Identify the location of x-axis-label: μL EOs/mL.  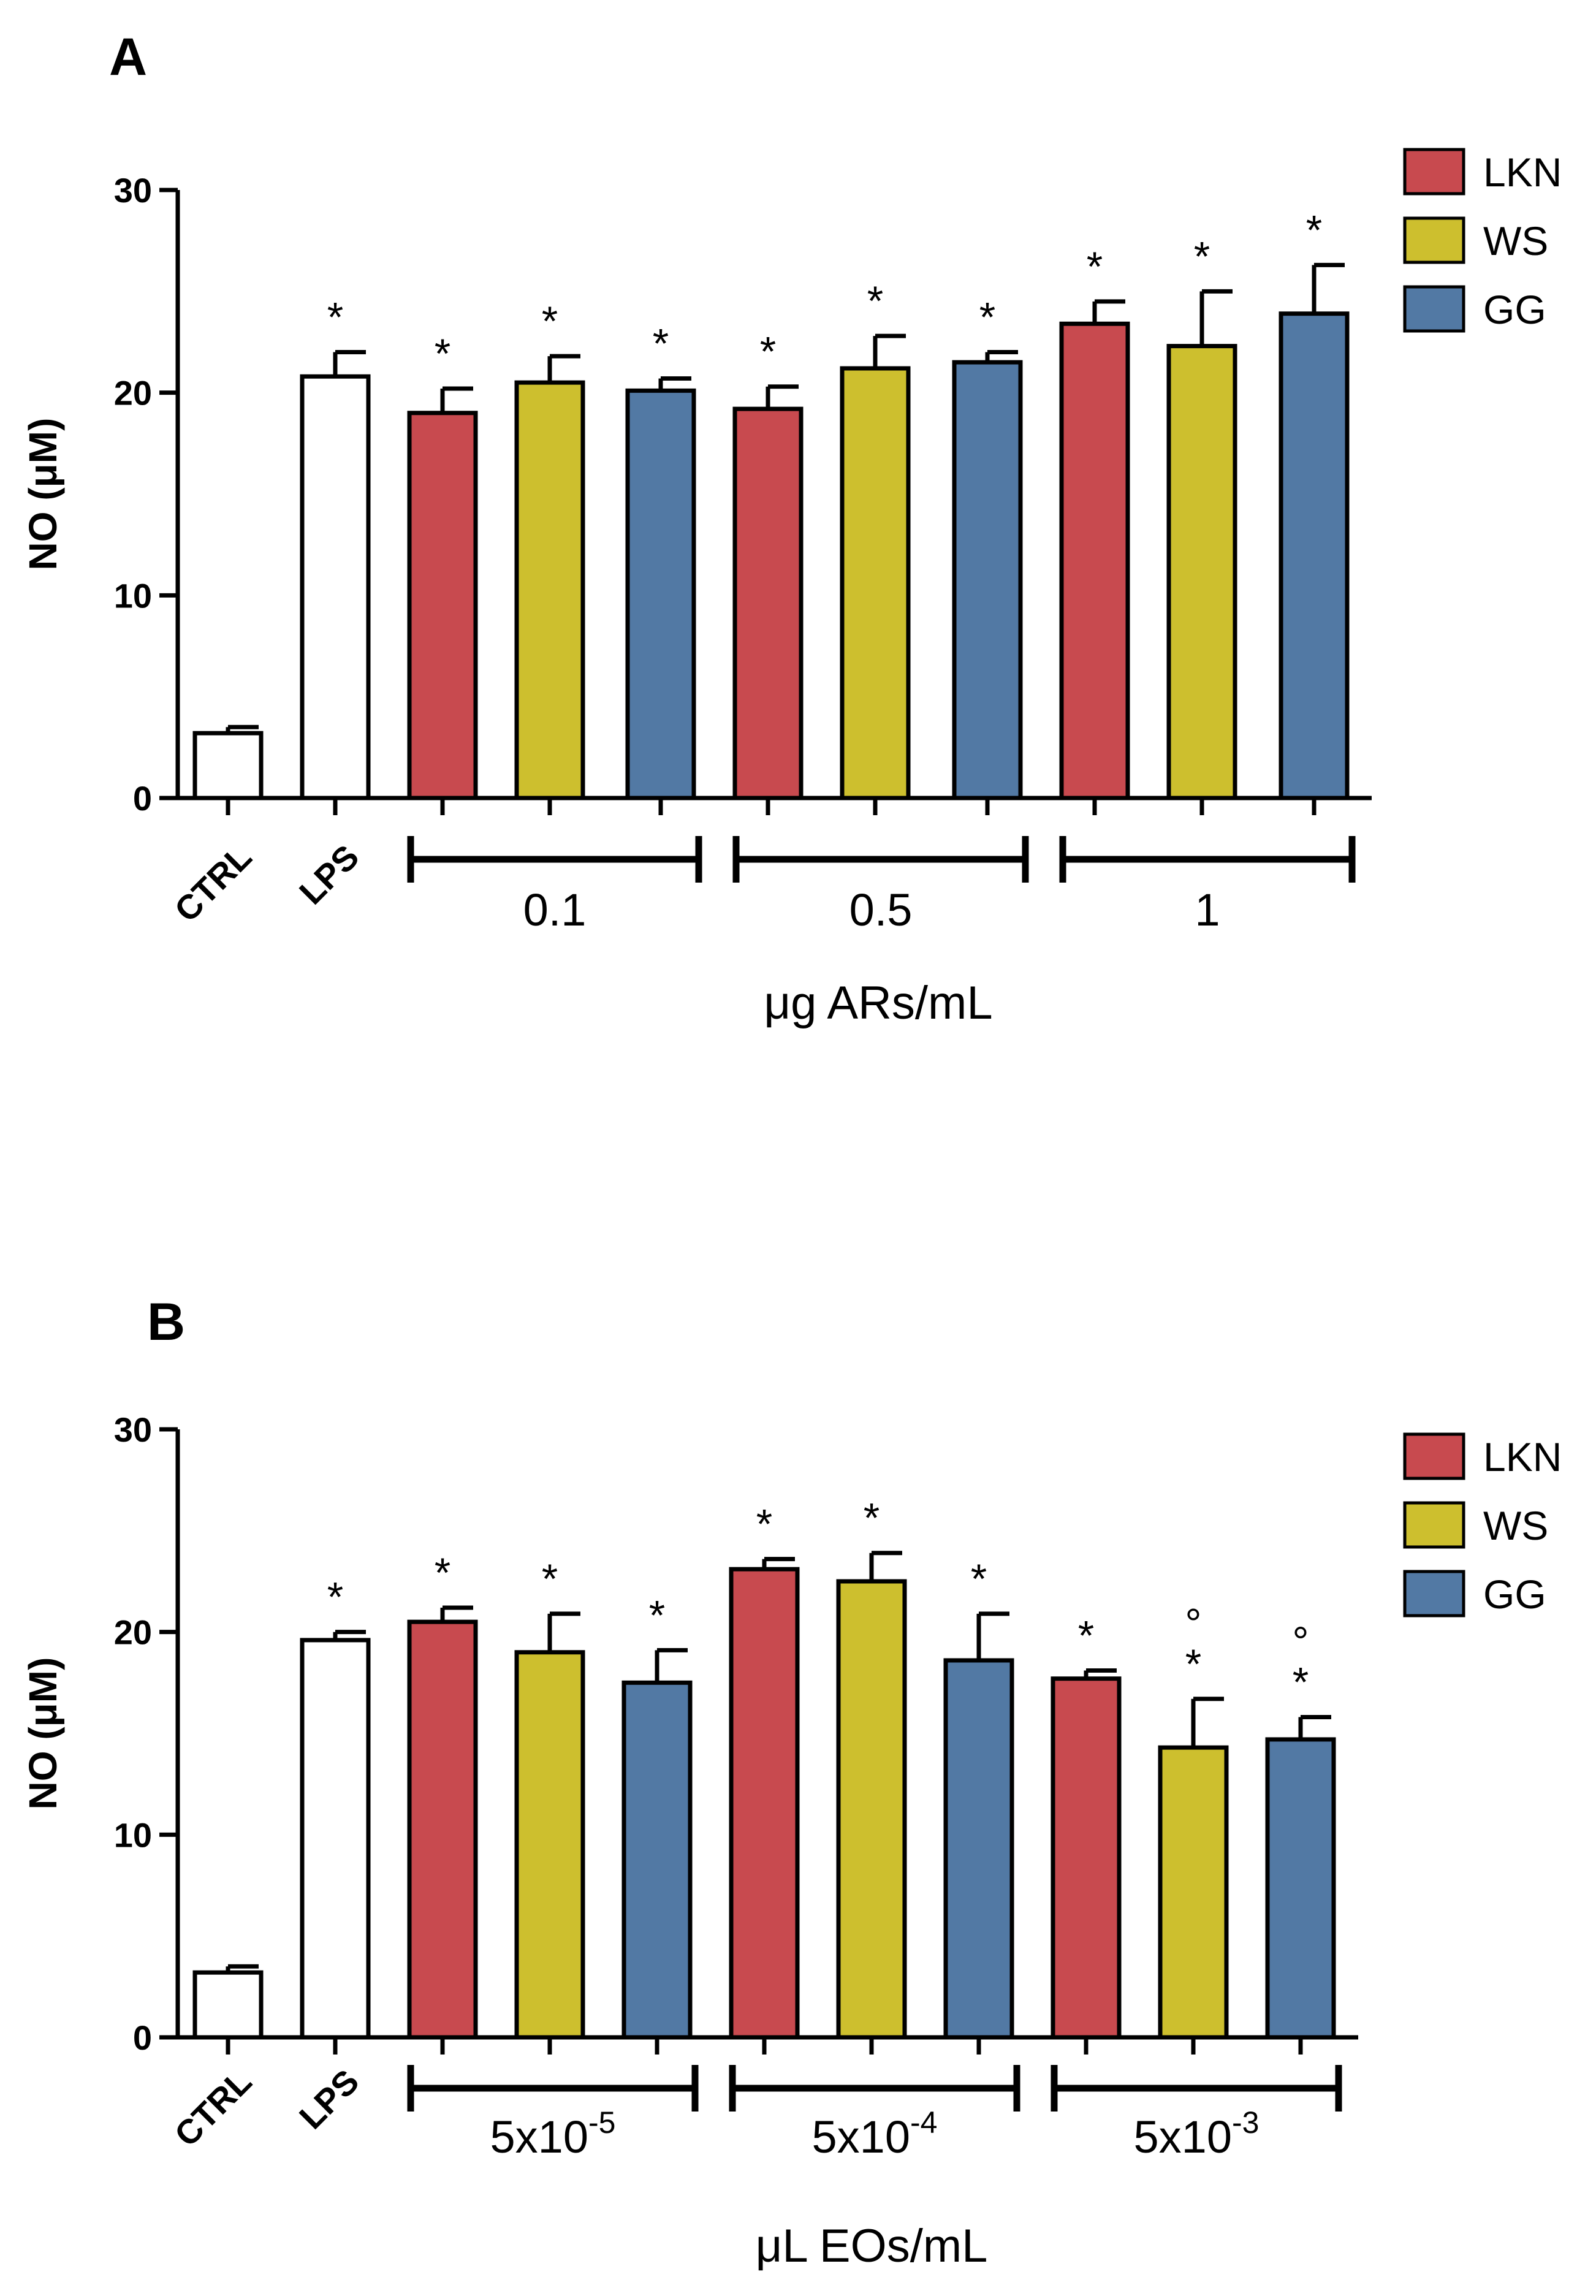
(872, 2246).